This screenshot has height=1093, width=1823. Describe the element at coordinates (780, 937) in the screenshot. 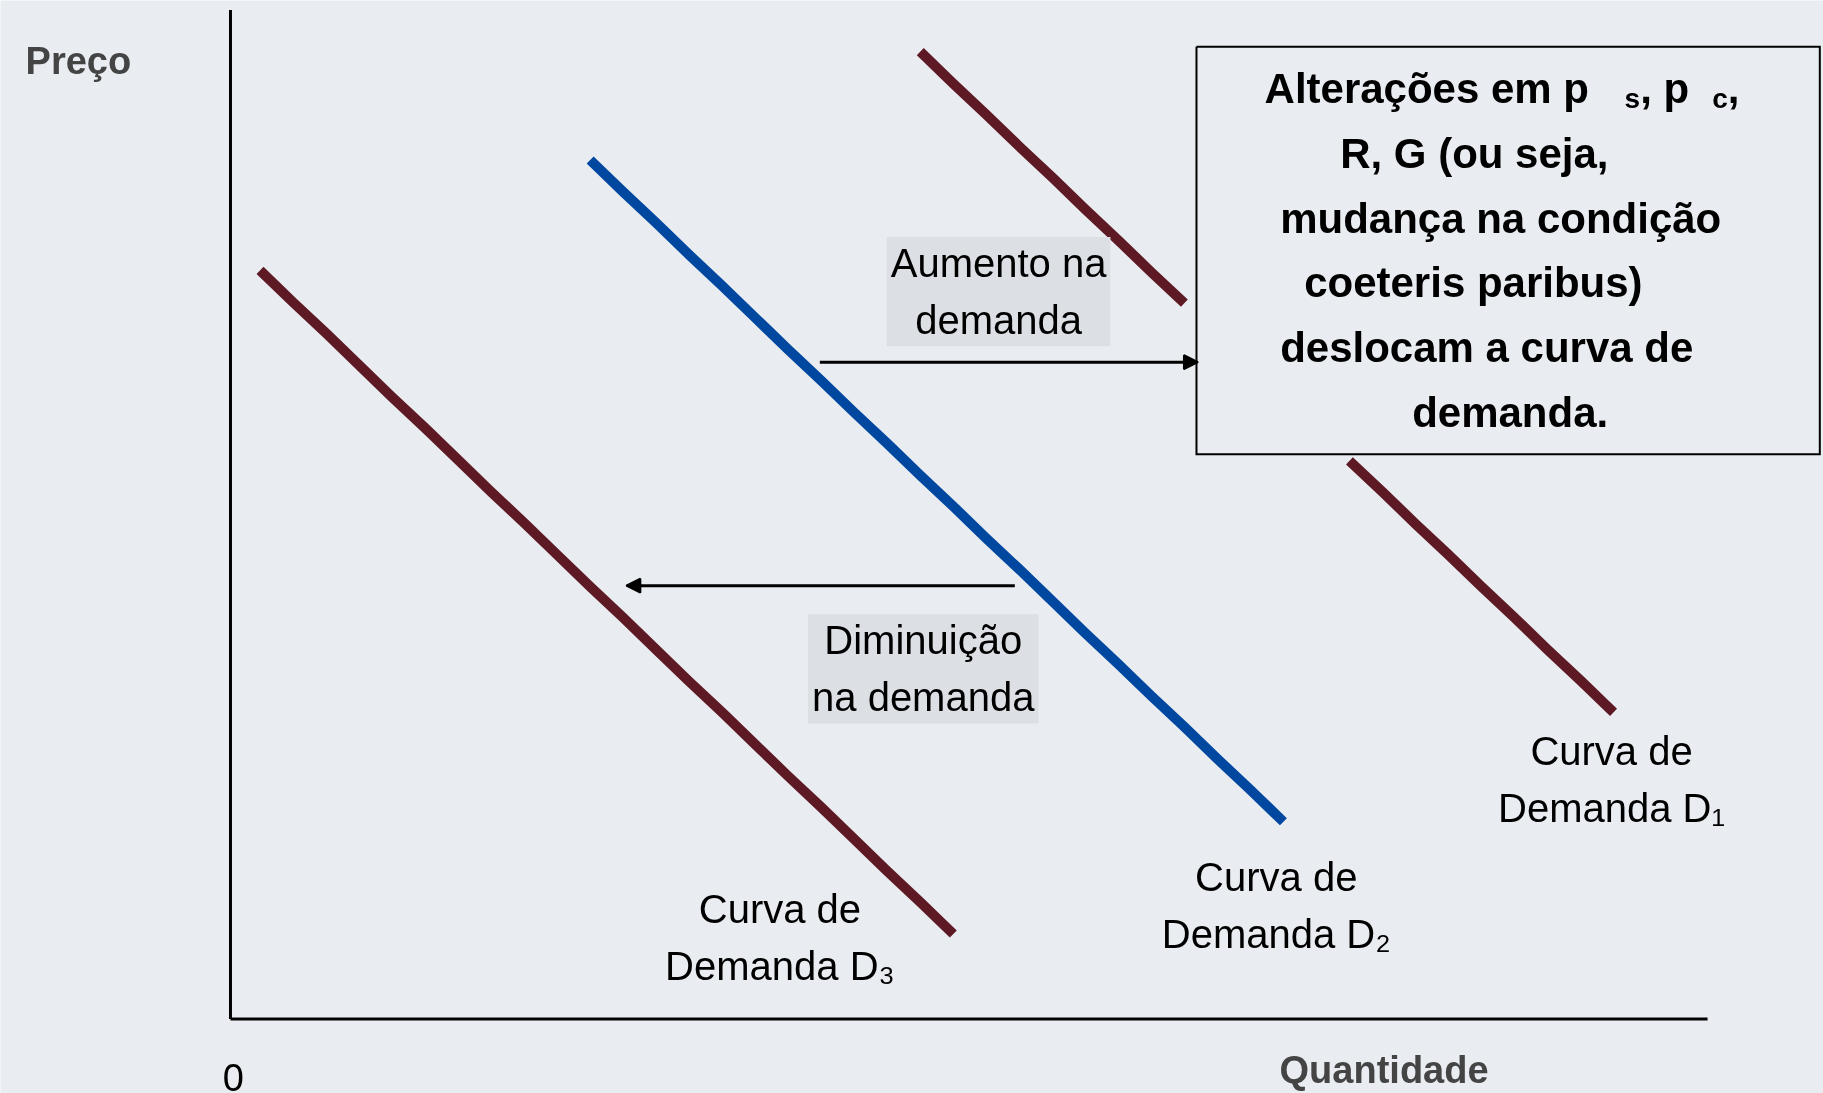

I see `series-label: Curva de Demanda D₃` at that location.